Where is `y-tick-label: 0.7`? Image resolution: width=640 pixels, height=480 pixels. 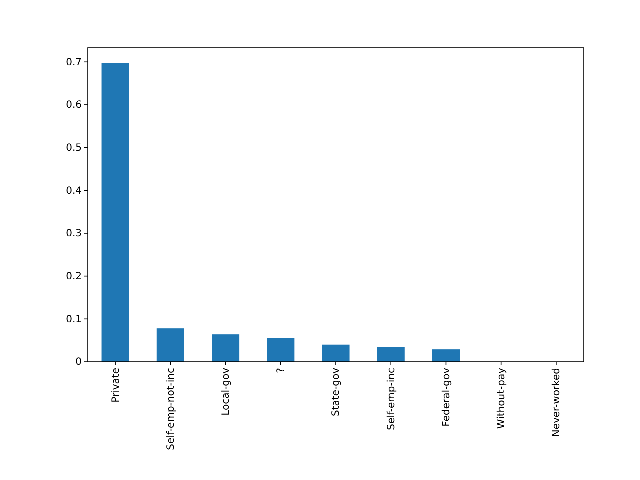
y-tick-label: 0.7 is located at coordinates (74, 62).